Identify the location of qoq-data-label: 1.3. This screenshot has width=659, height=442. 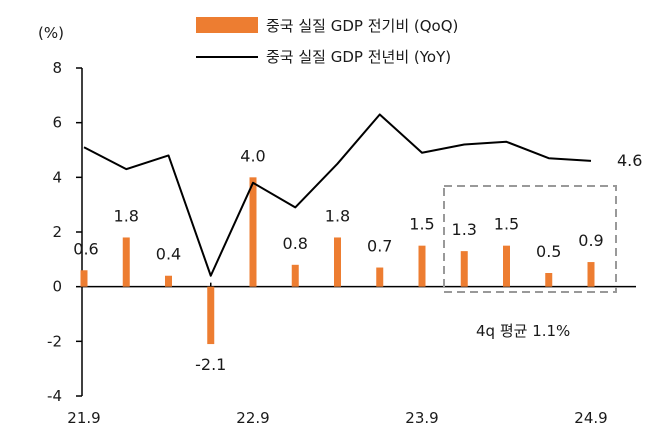
(464, 229).